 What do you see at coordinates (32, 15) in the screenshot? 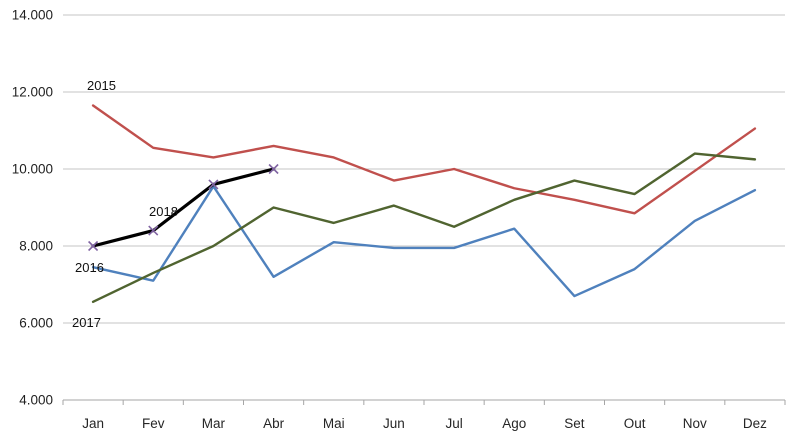
I see `y-tick-label-14000: 14.000` at bounding box center [32, 15].